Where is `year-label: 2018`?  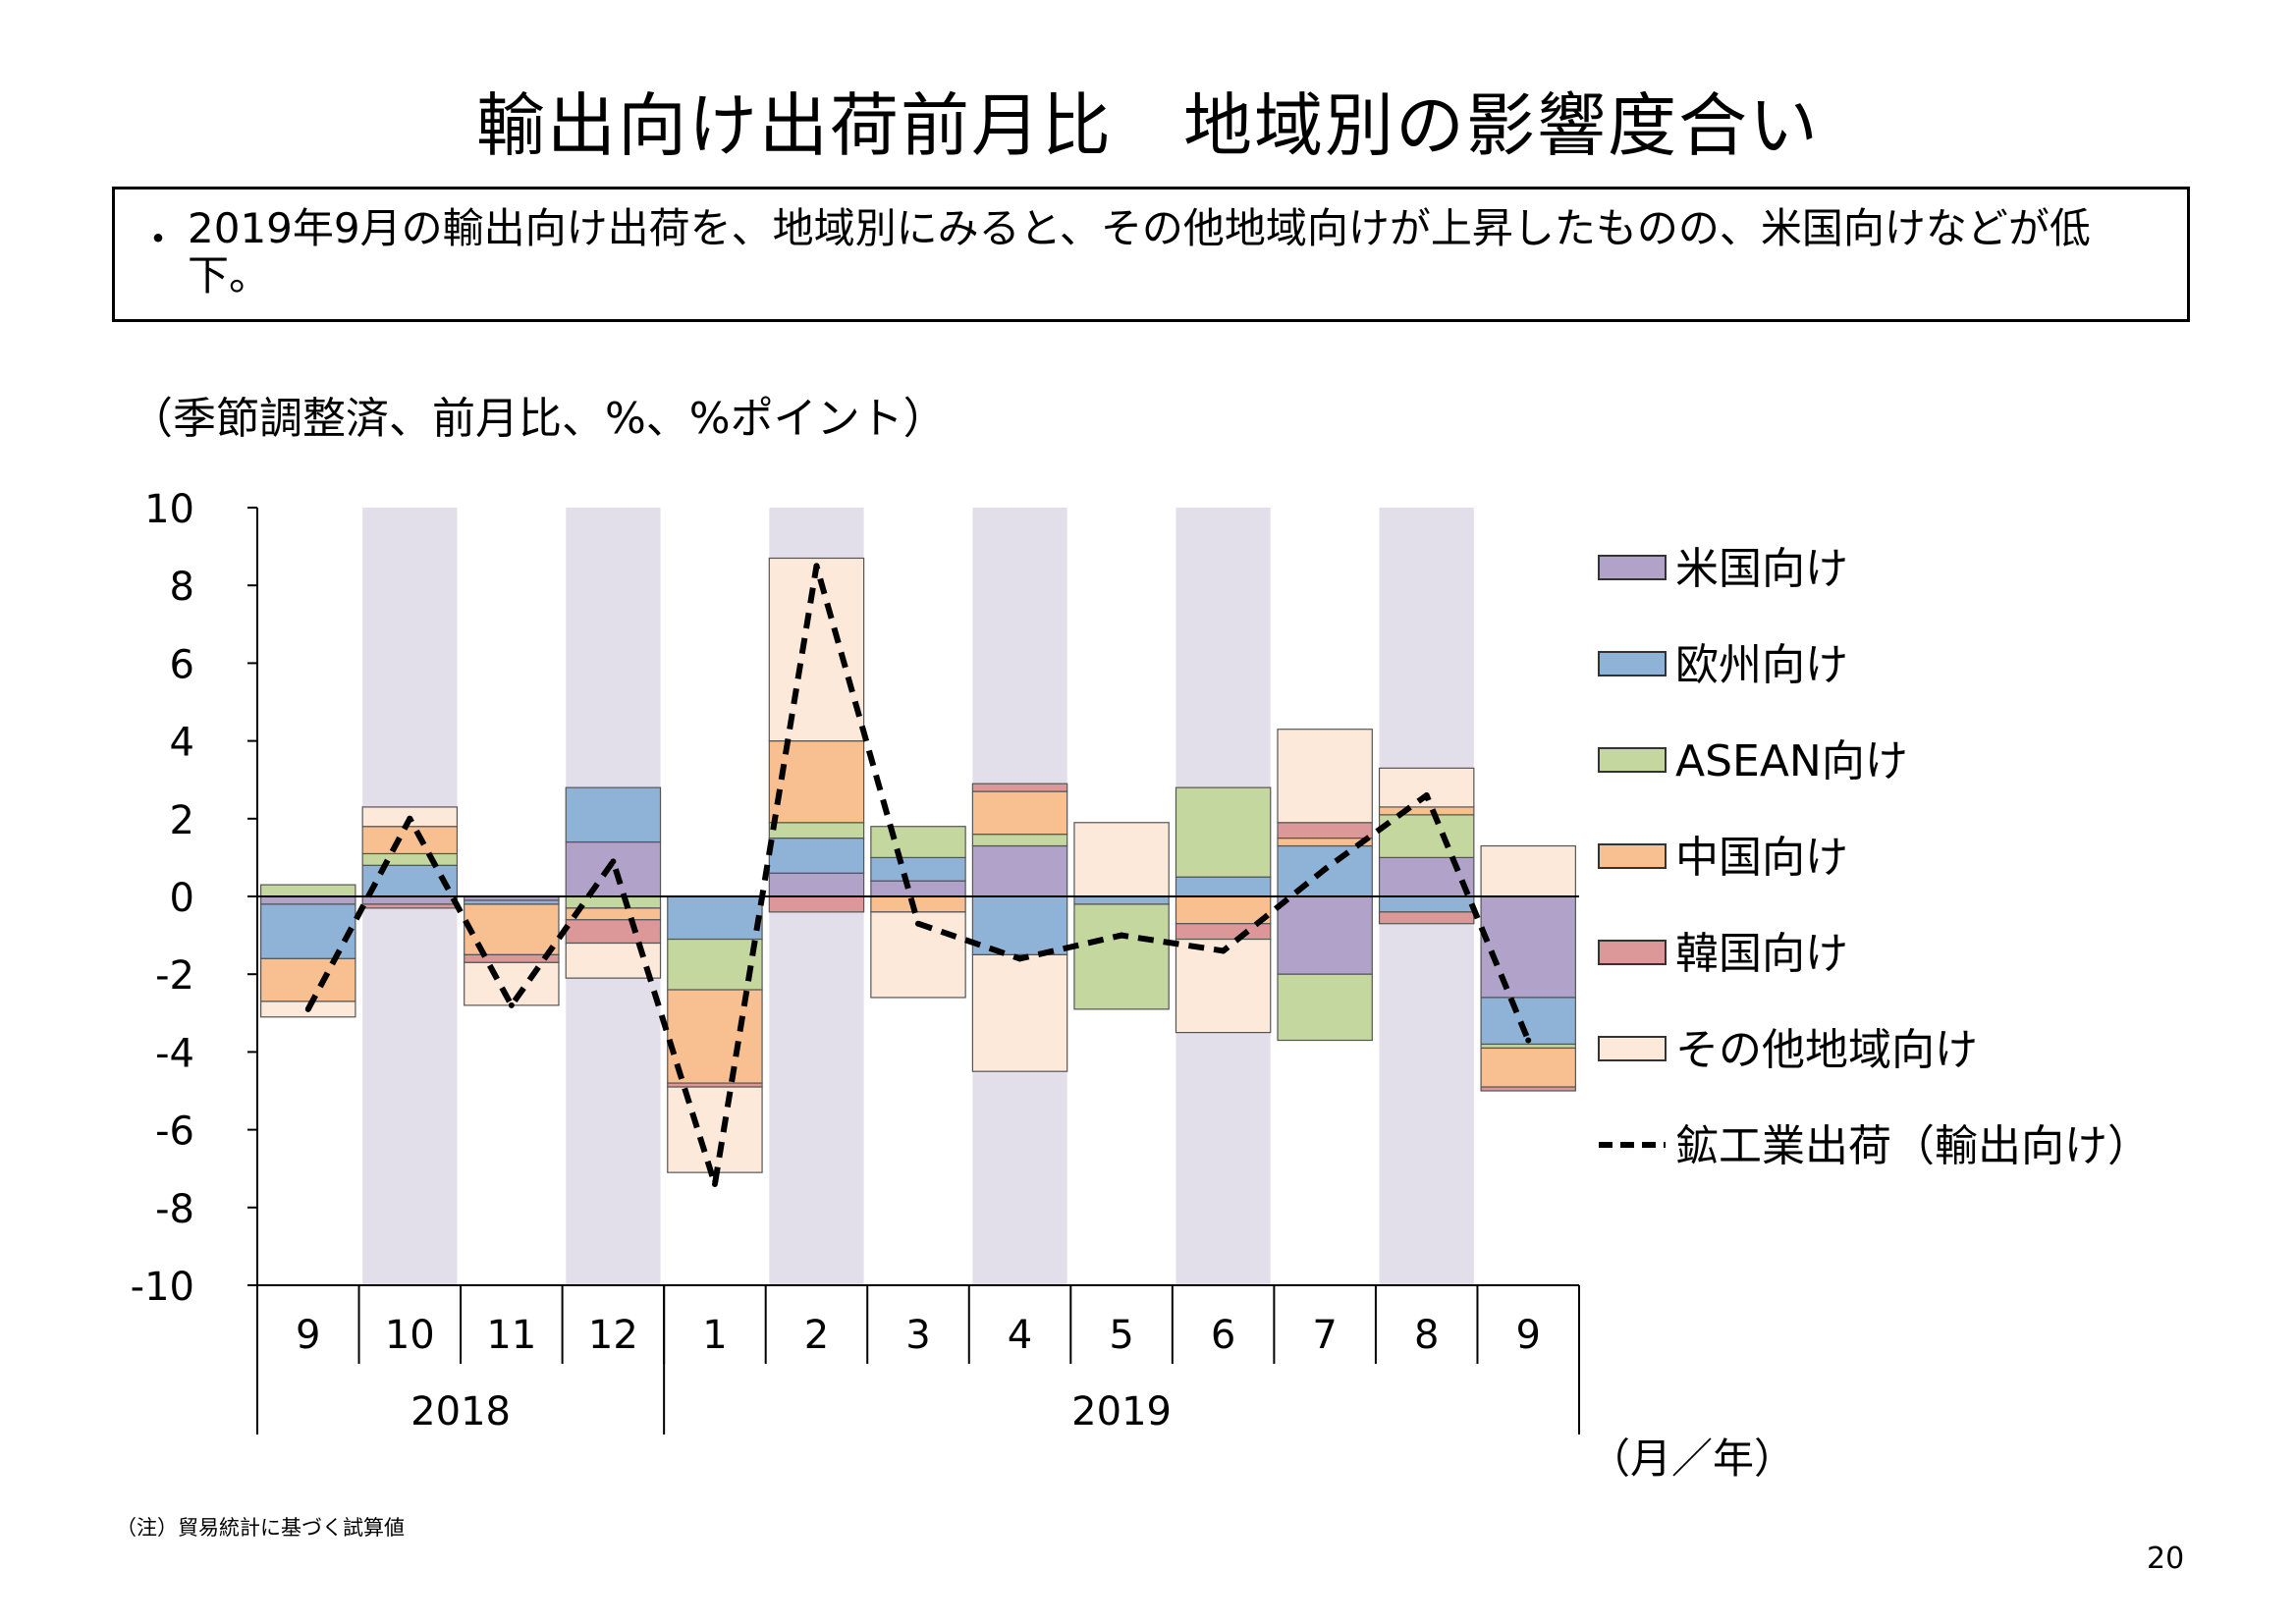
year-label: 2018 is located at coordinates (460, 1412).